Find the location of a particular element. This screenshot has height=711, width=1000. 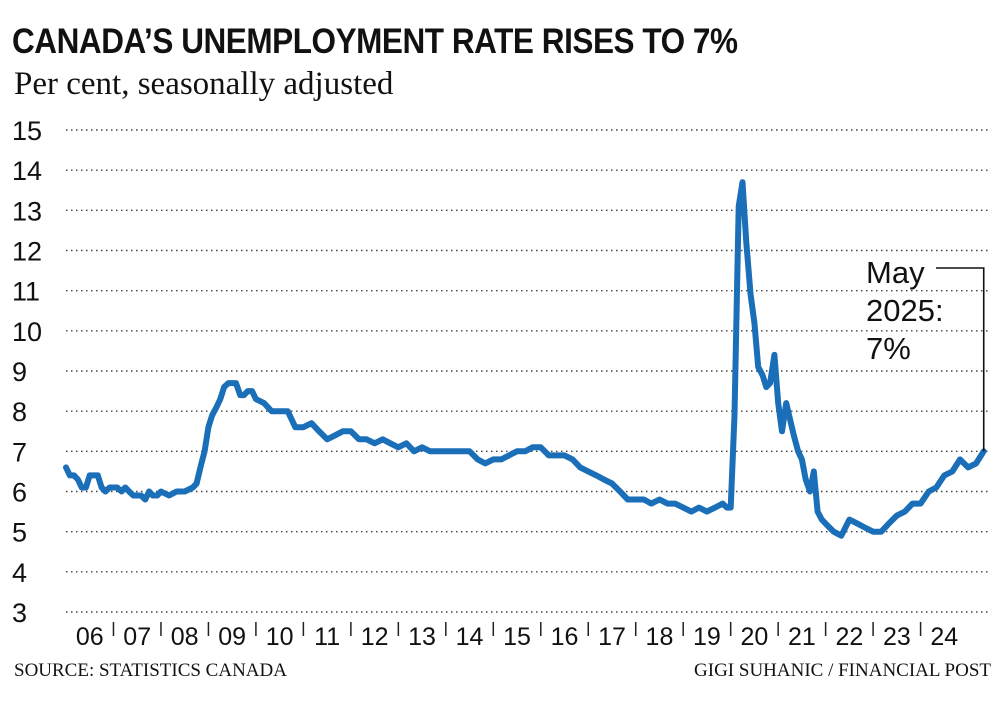

credit-note: GIGI SUHANIC / FINANCIAL POST is located at coordinates (842, 670).